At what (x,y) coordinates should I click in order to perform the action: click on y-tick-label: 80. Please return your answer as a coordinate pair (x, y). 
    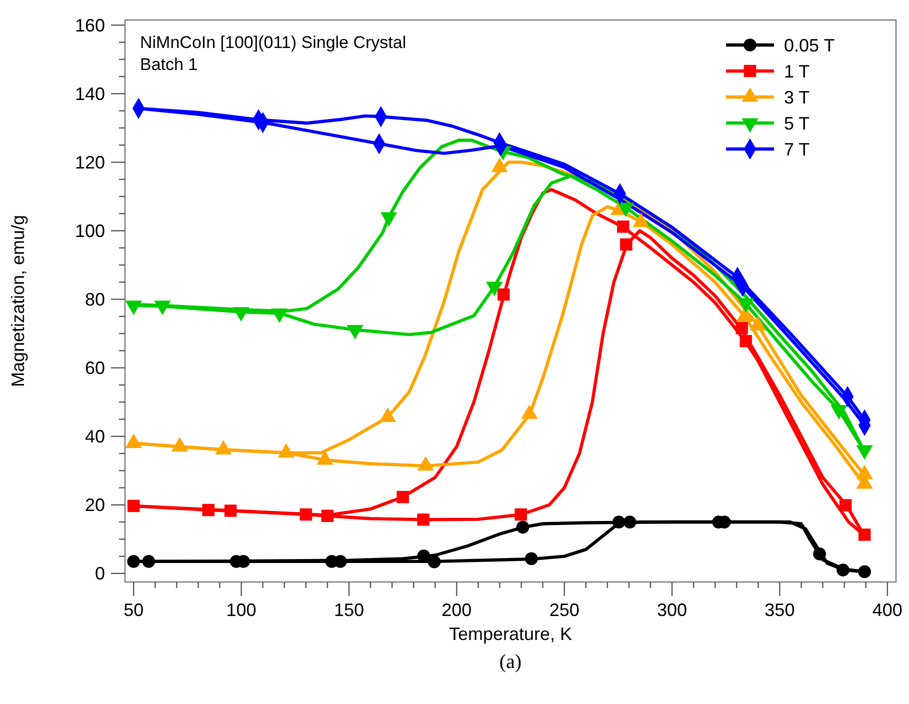
    Looking at the image, I should click on (94, 300).